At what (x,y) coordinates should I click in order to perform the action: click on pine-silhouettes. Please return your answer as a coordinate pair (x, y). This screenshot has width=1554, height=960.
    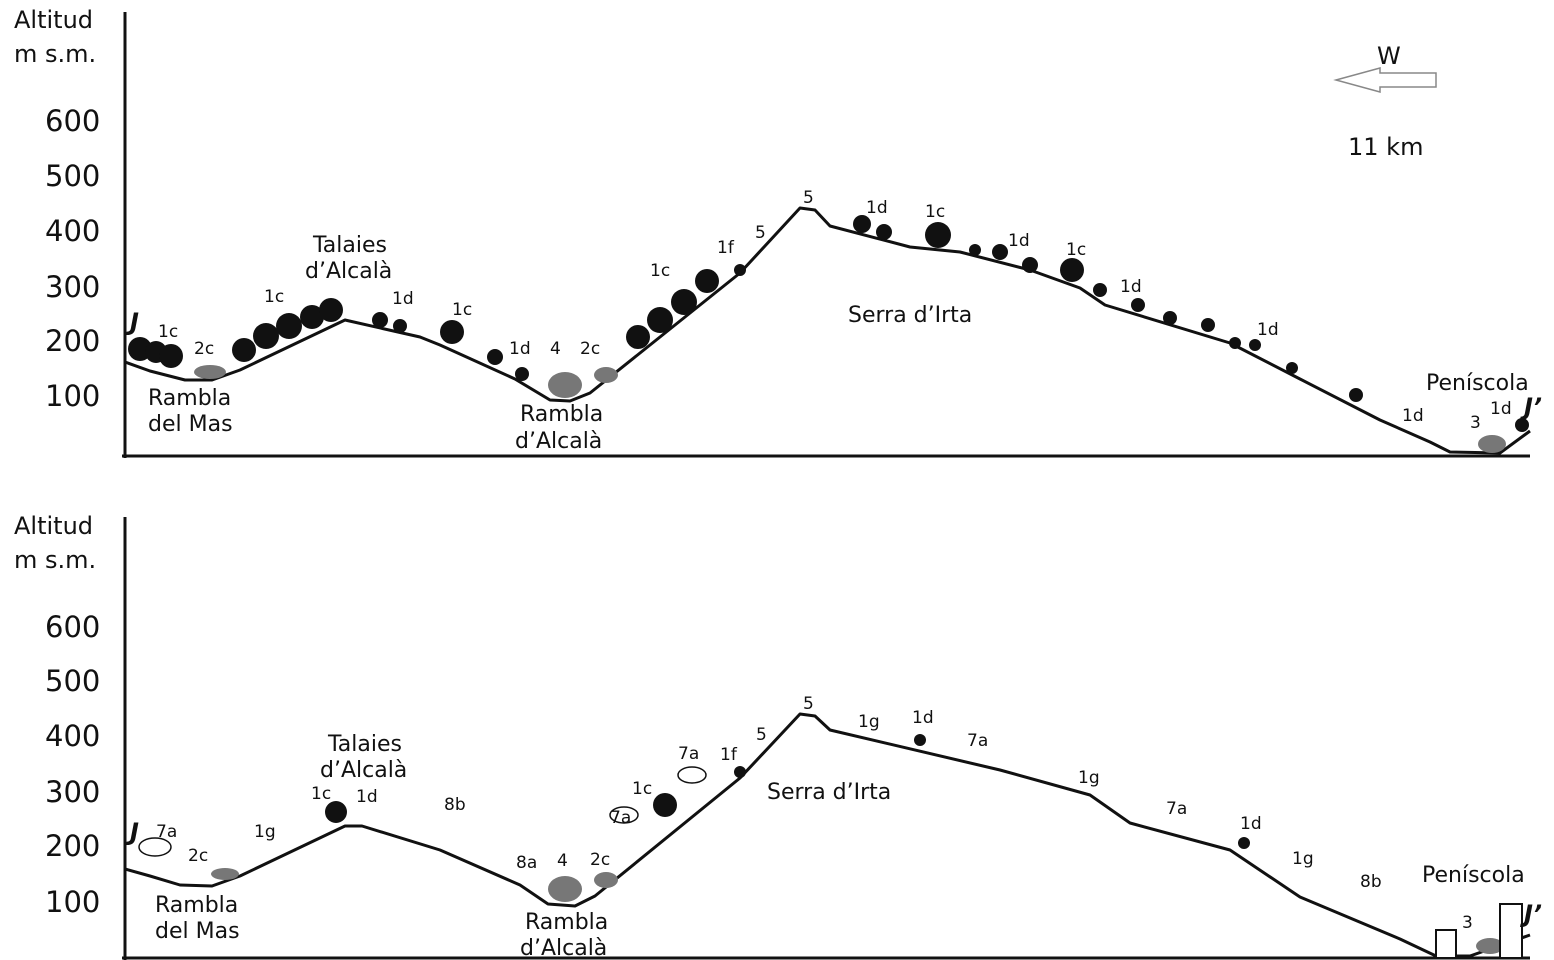
    Looking at the image, I should click on (422, 811).